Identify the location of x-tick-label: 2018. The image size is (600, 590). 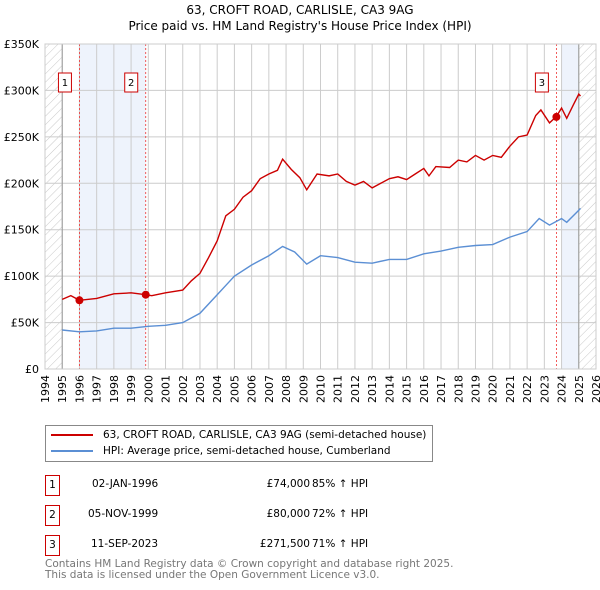
(458, 389).